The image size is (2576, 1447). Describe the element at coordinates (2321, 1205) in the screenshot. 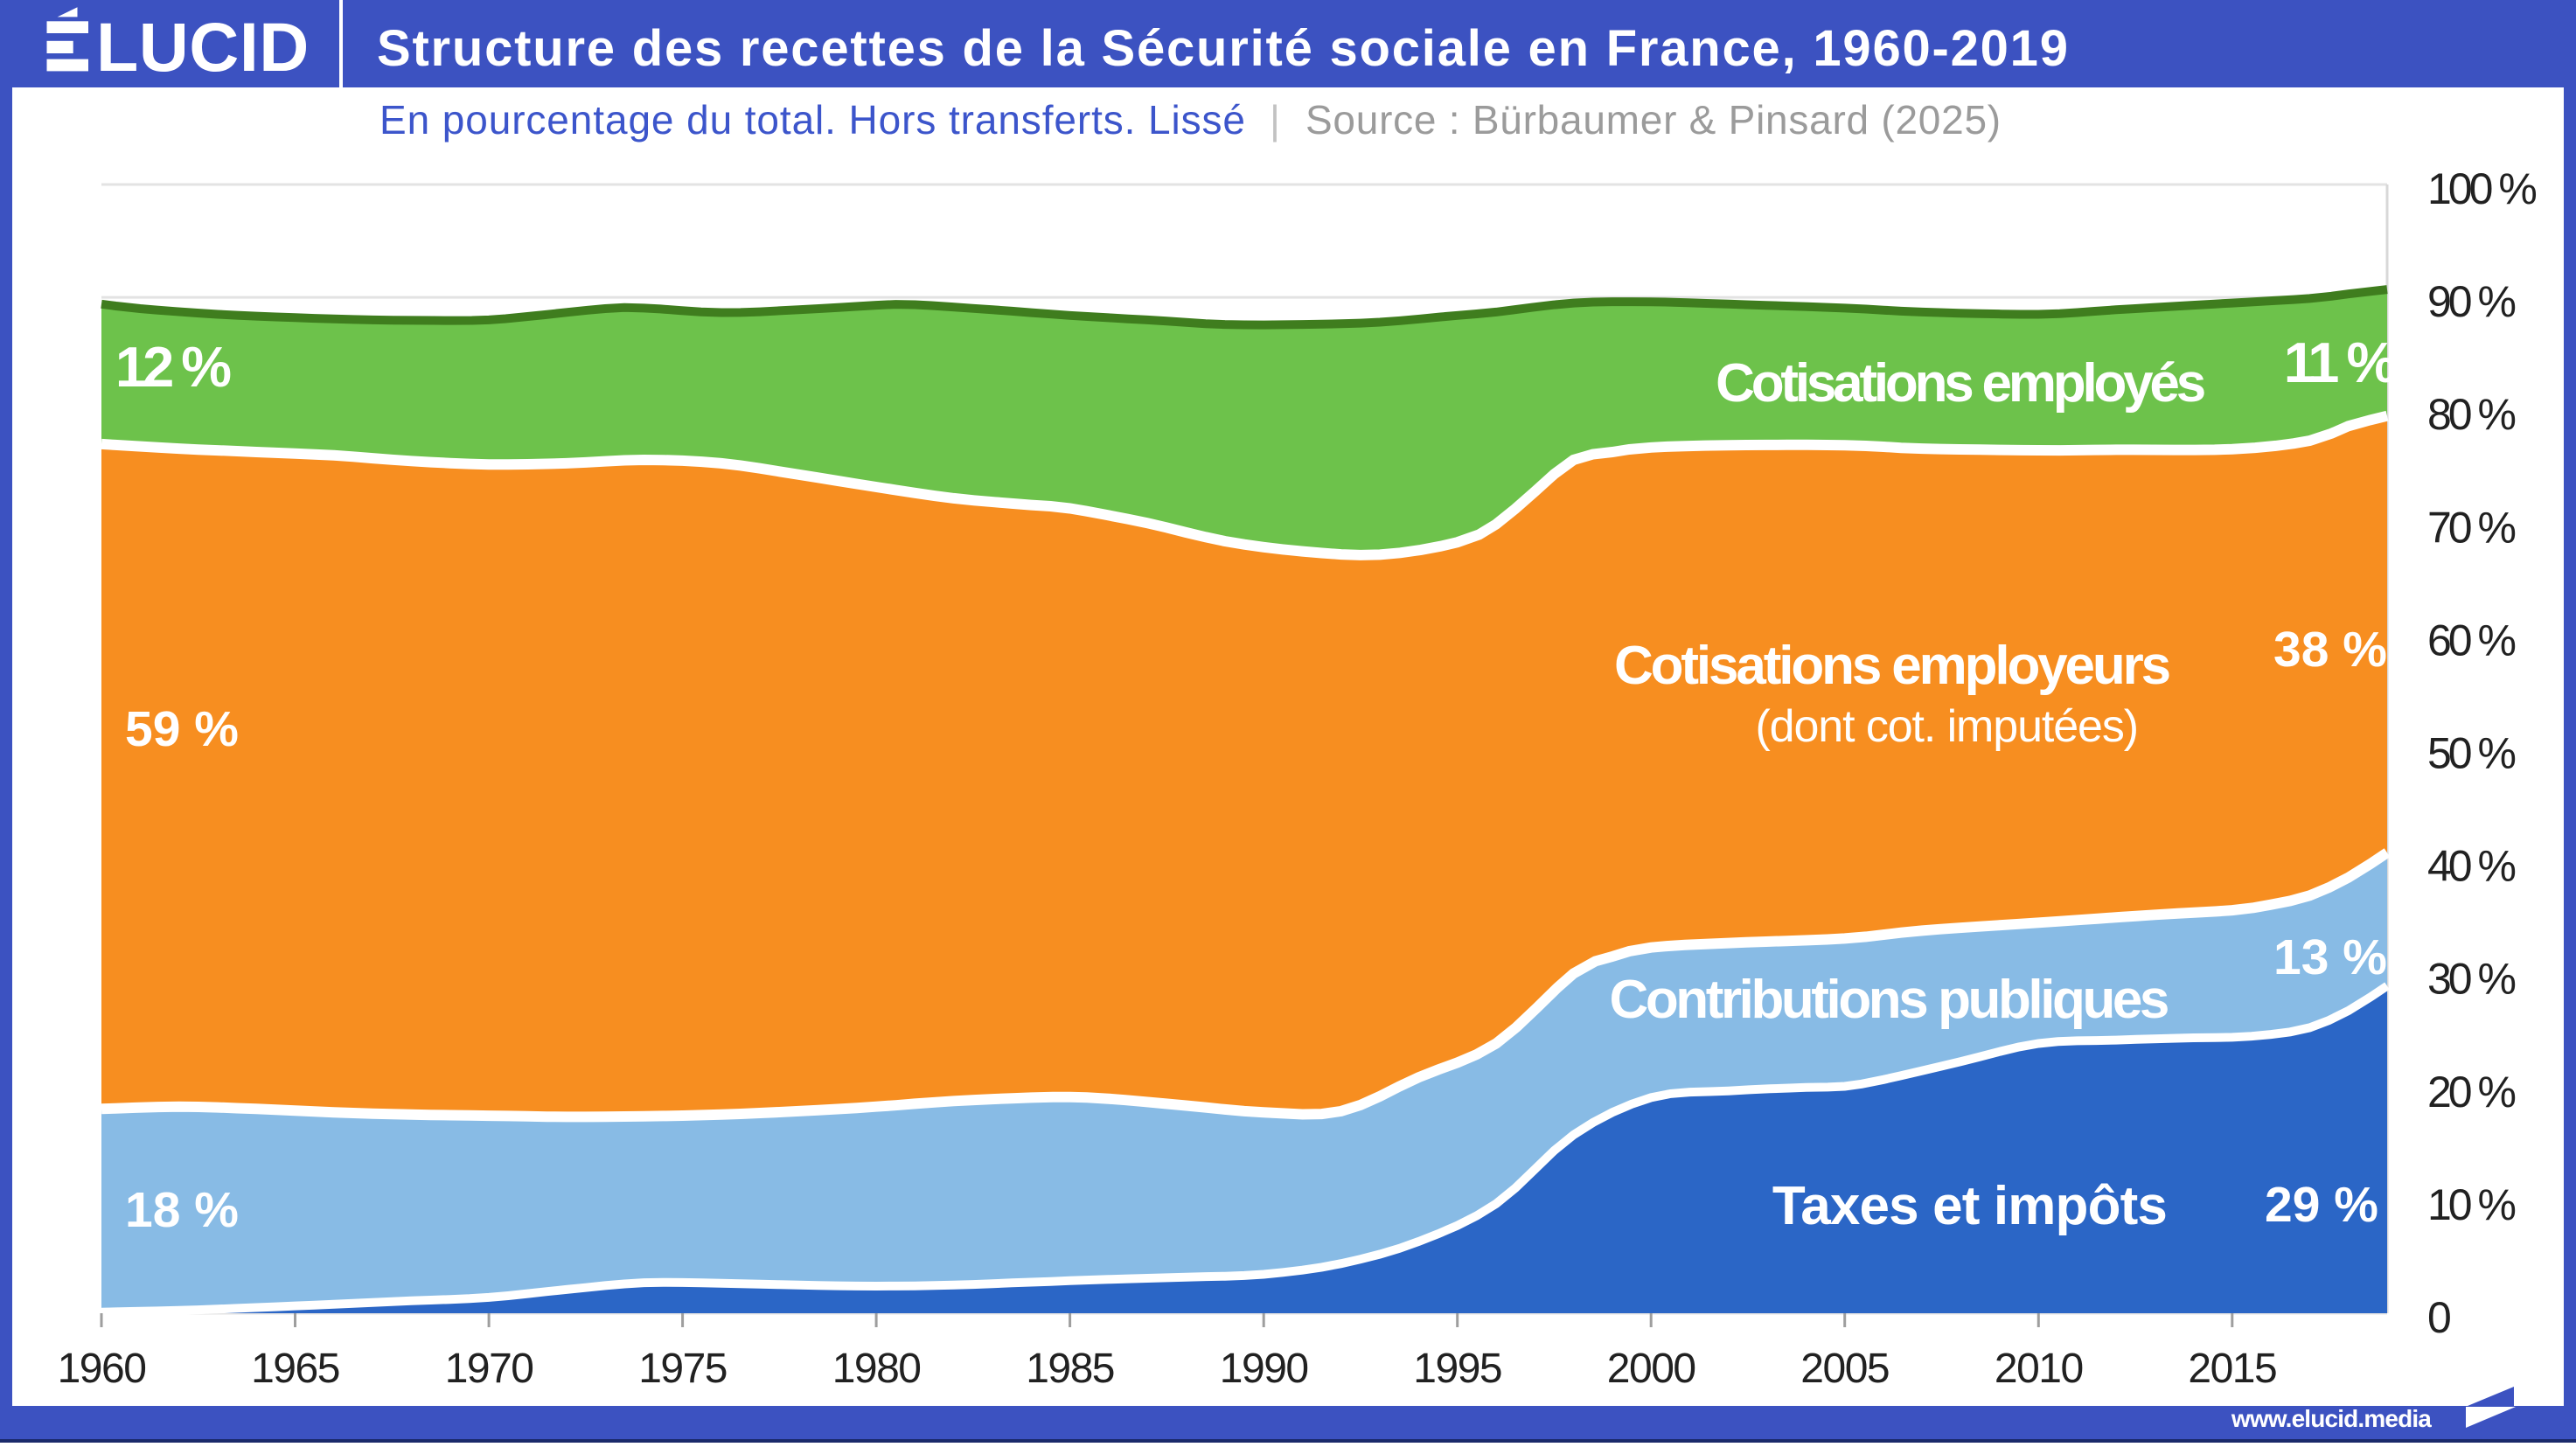

I see `svg-text: 29 %` at that location.